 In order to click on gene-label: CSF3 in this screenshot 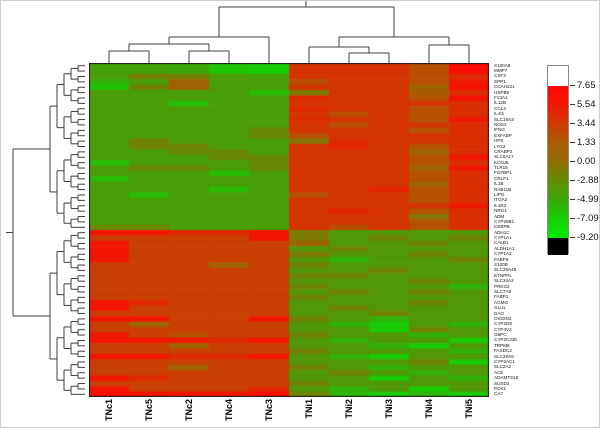, I will do `click(500, 76)`.